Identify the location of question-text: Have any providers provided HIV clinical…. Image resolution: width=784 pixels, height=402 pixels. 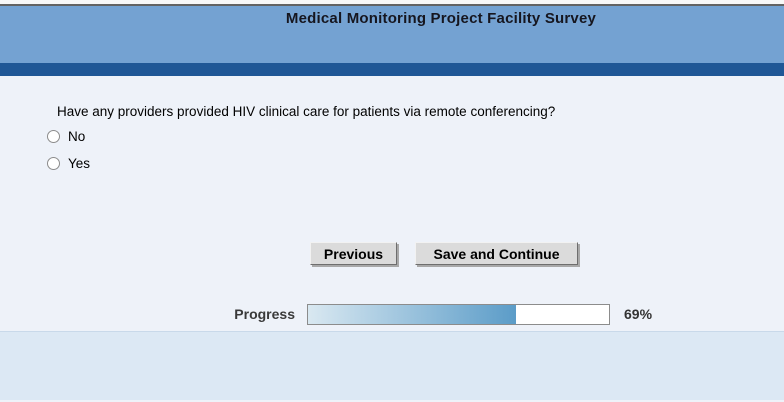
(306, 111).